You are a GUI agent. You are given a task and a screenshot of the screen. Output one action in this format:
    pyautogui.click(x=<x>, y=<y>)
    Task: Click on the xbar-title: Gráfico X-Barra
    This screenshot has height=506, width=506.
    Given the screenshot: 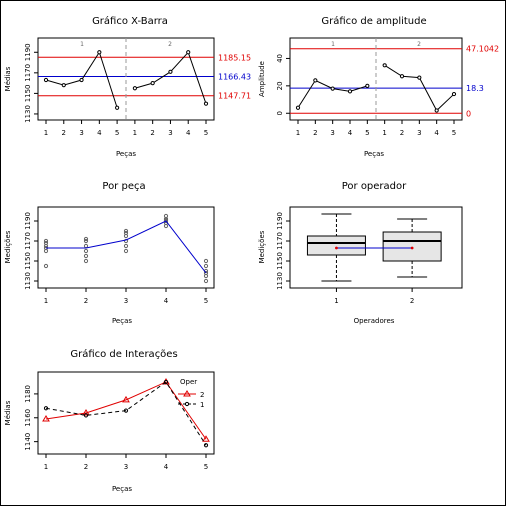 What is the action you would take?
    pyautogui.click(x=130, y=21)
    